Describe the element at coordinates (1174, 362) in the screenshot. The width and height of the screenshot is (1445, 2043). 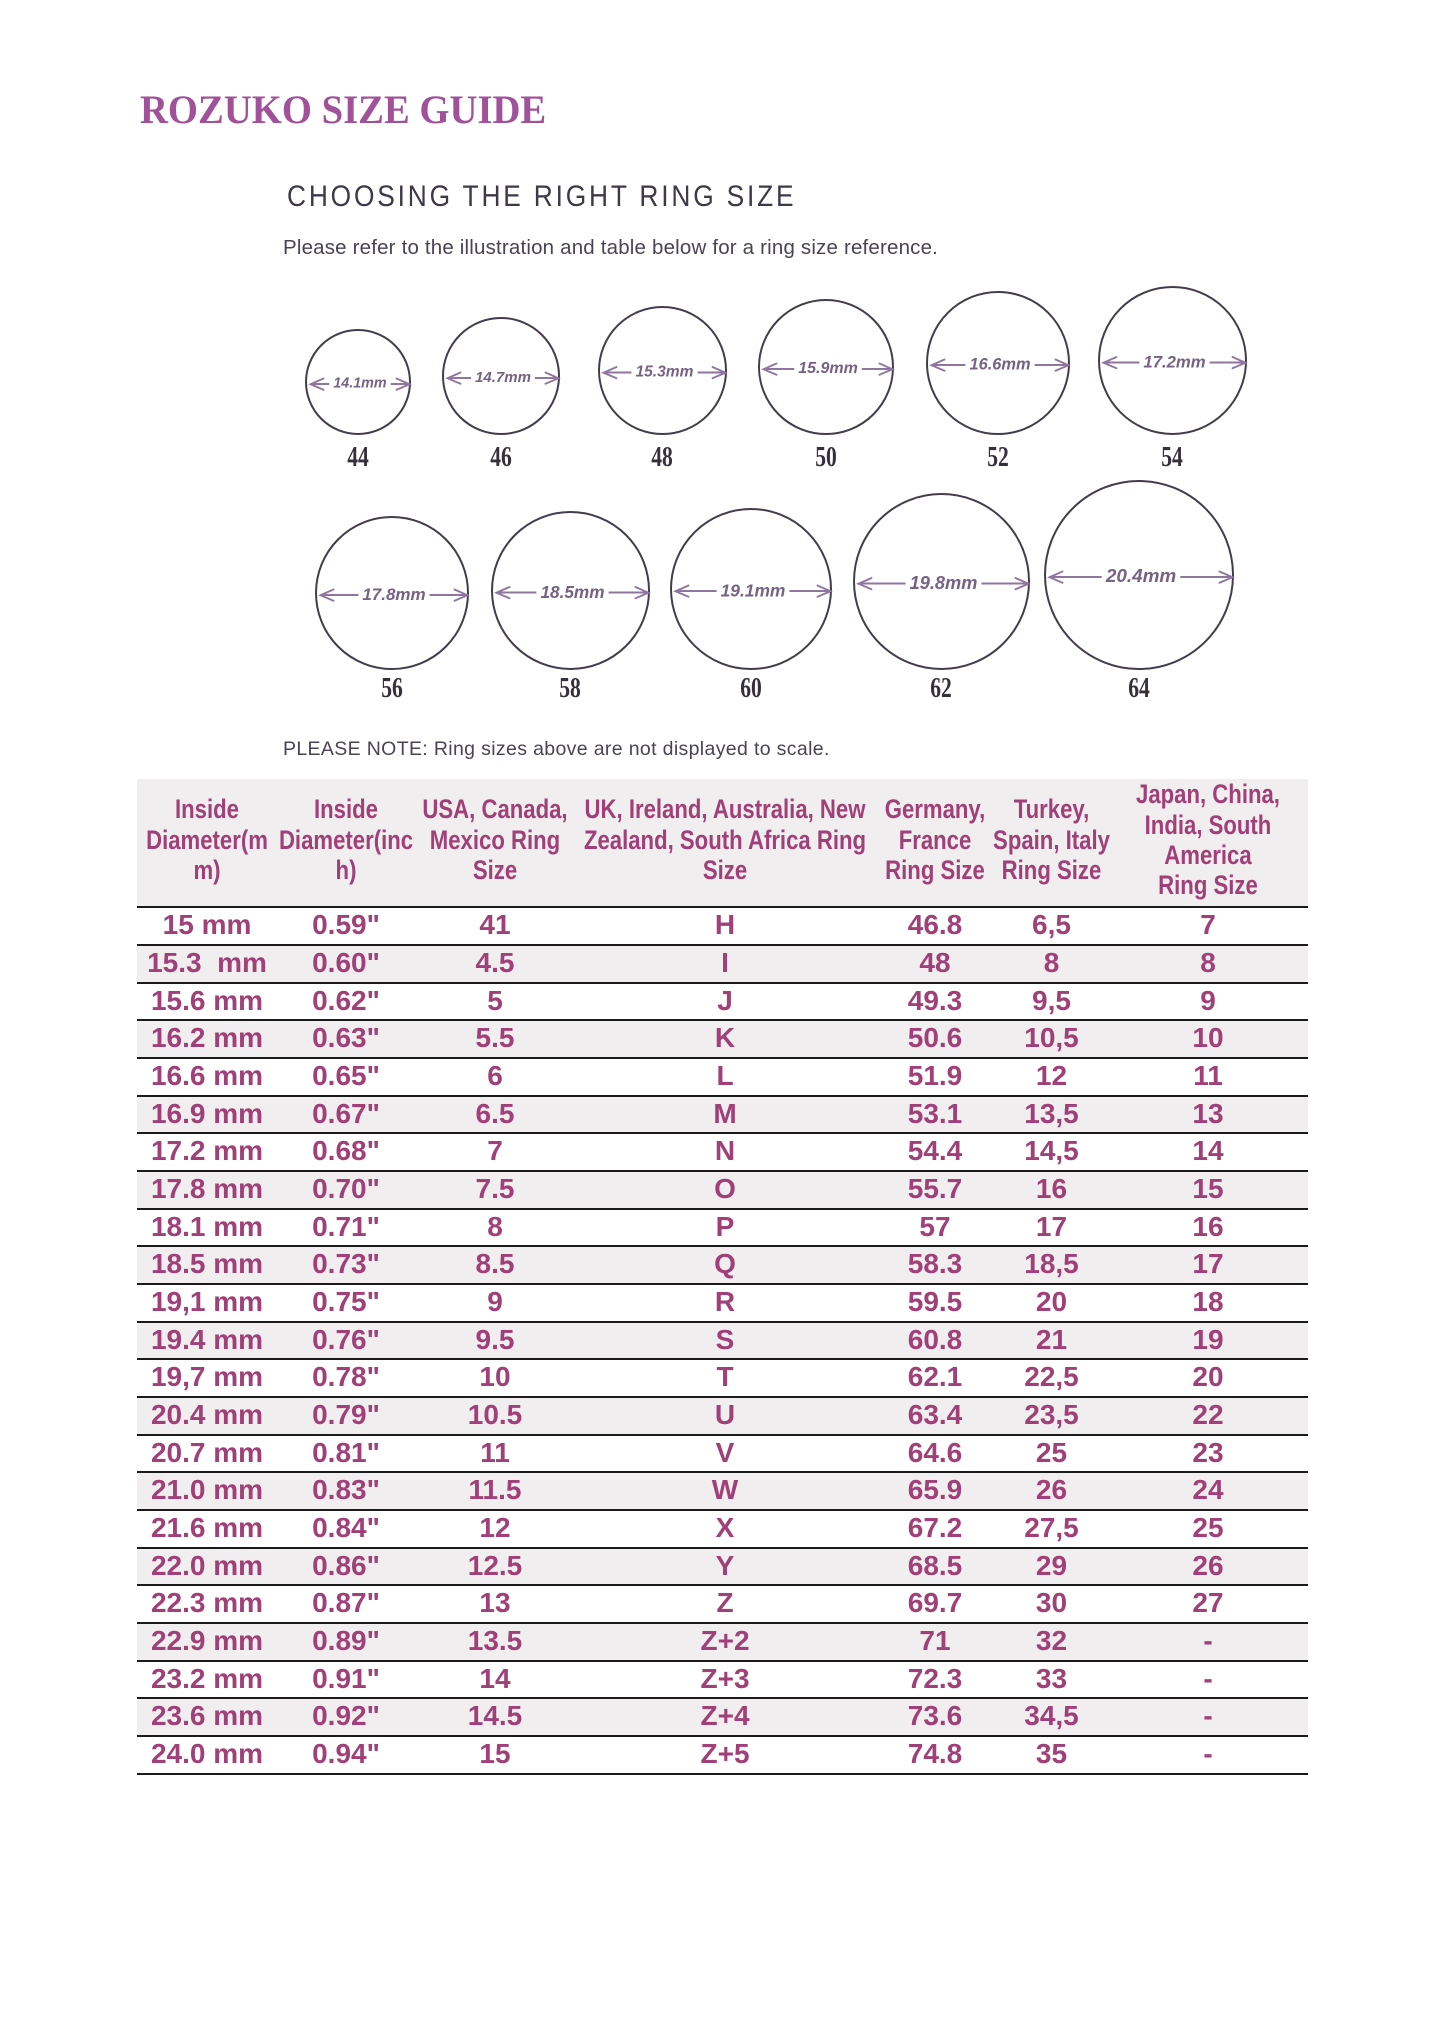
I see `svg-text: 17.2mm` at that location.